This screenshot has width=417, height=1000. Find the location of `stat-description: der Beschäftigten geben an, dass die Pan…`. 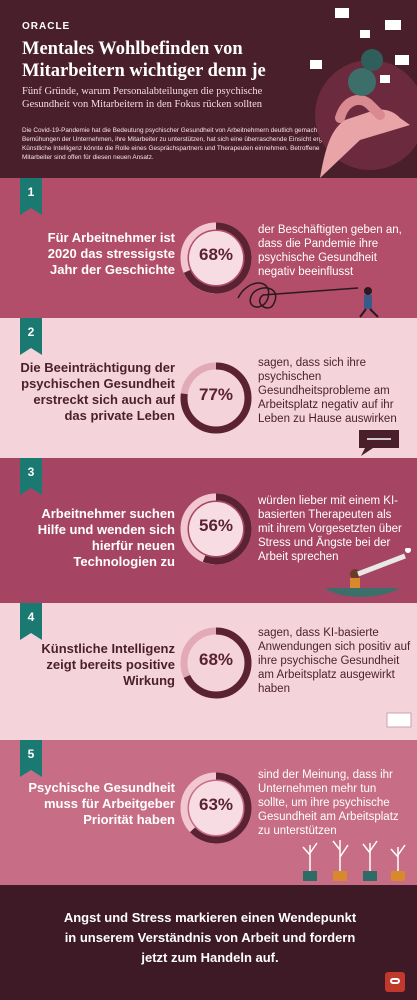

stat-description: der Beschäftigten geben an, dass die Pan… is located at coordinates (330, 251).